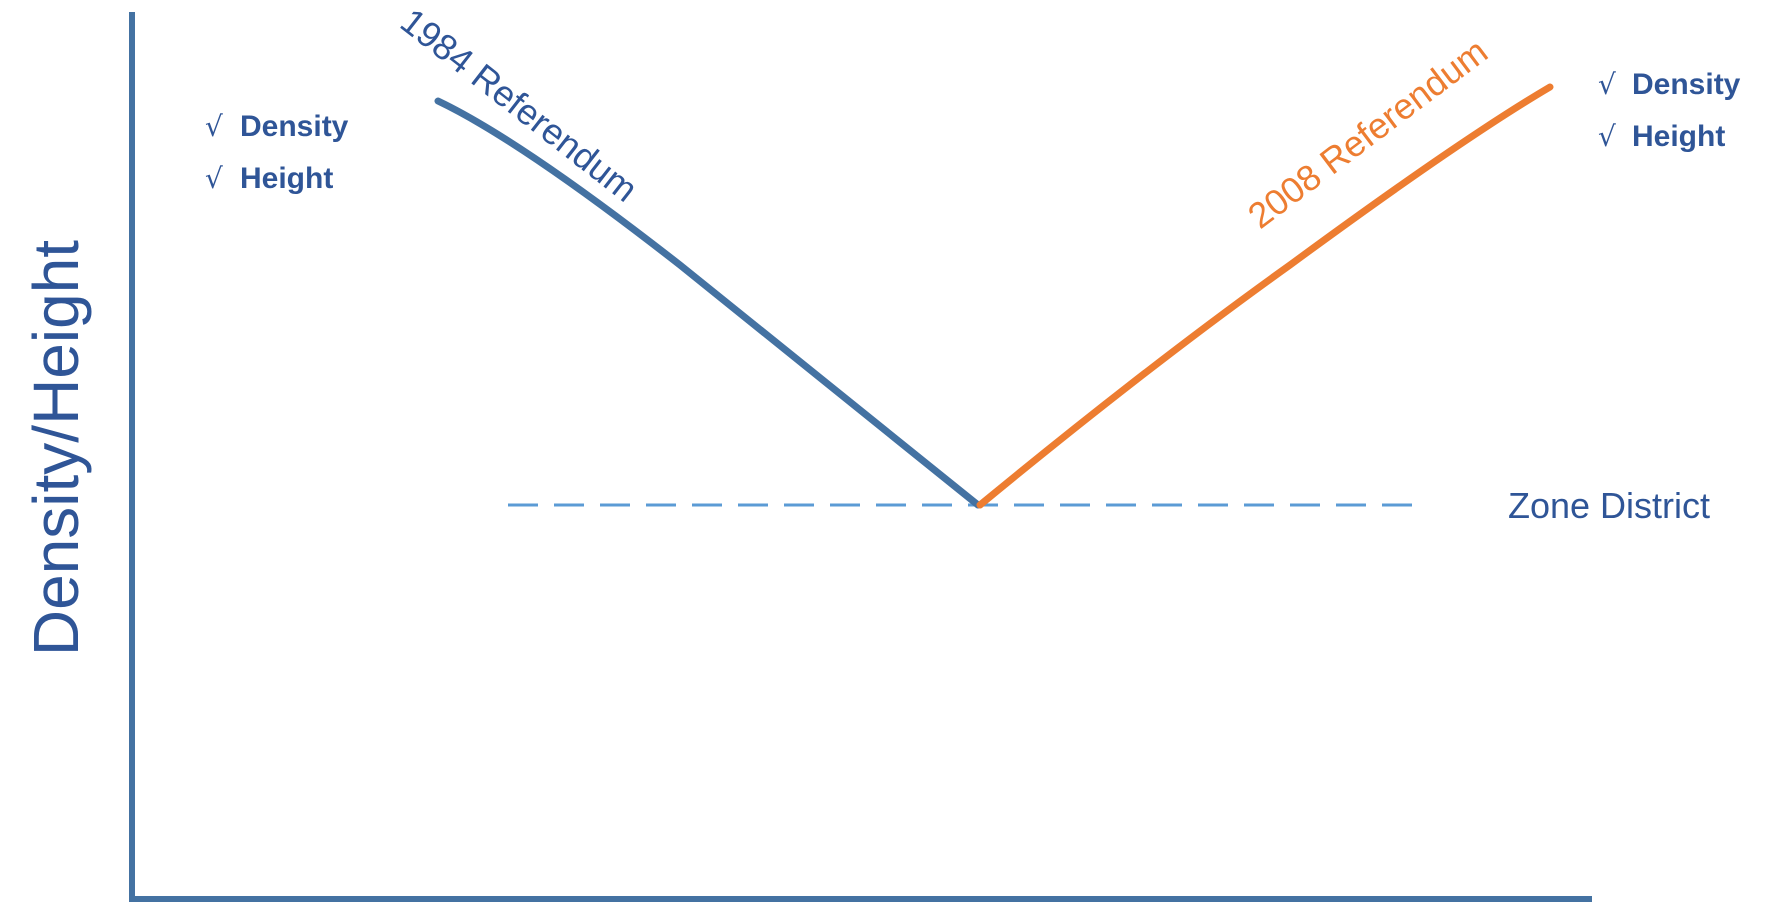 The width and height of the screenshot is (1782, 904). Describe the element at coordinates (277, 152) in the screenshot. I see `left-check-list: √ Density √ Height` at that location.